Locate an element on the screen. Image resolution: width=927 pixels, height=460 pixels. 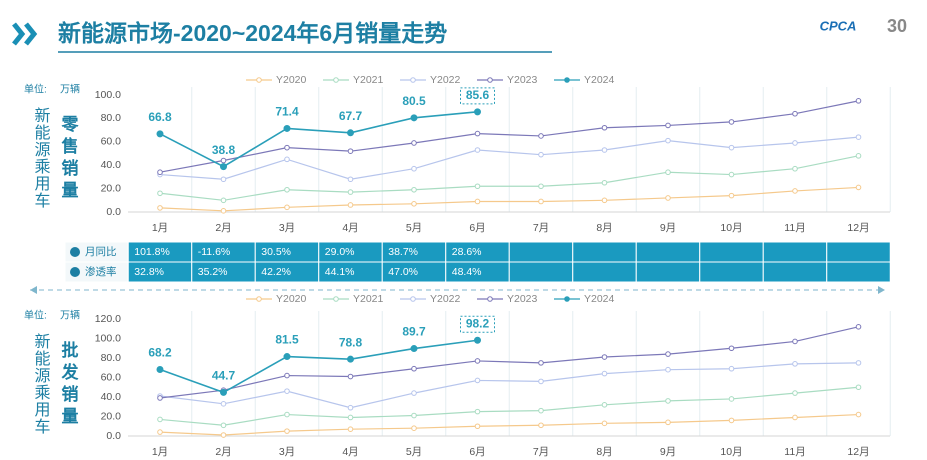
y-tick-label: 60.0 is located at coordinates (111, 377).